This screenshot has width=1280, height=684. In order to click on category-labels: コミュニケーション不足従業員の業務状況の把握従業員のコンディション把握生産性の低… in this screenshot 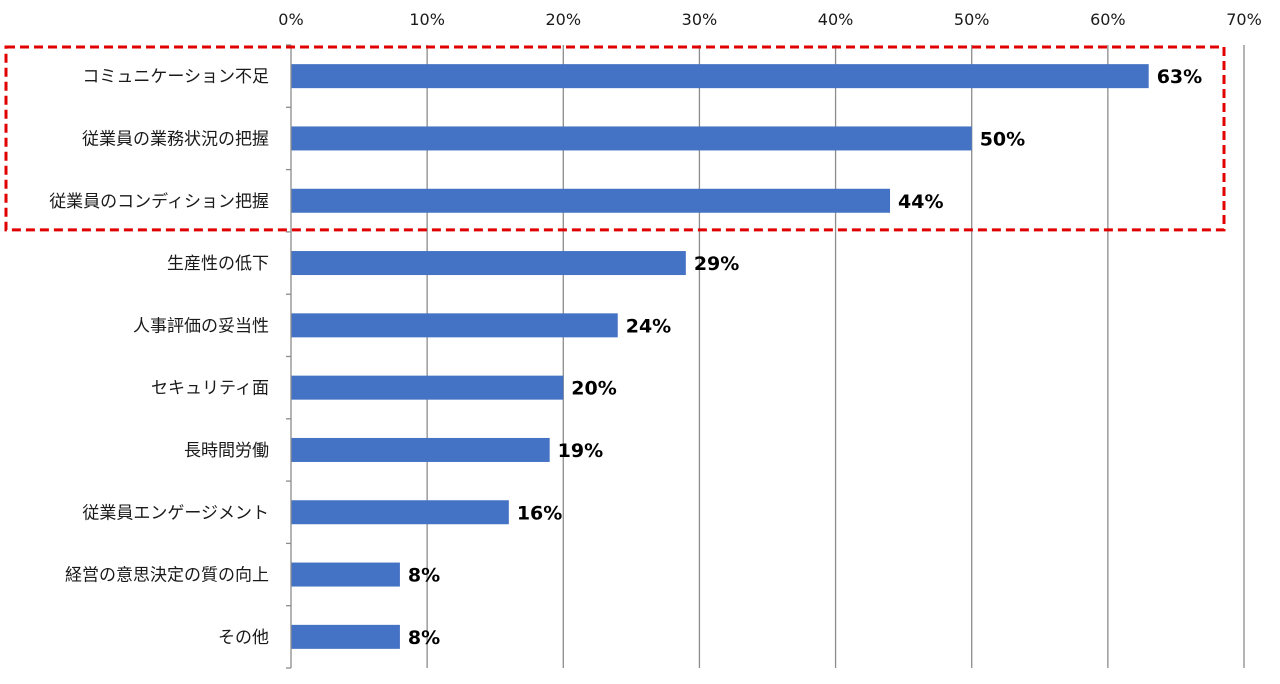, I will do `click(159, 357)`.